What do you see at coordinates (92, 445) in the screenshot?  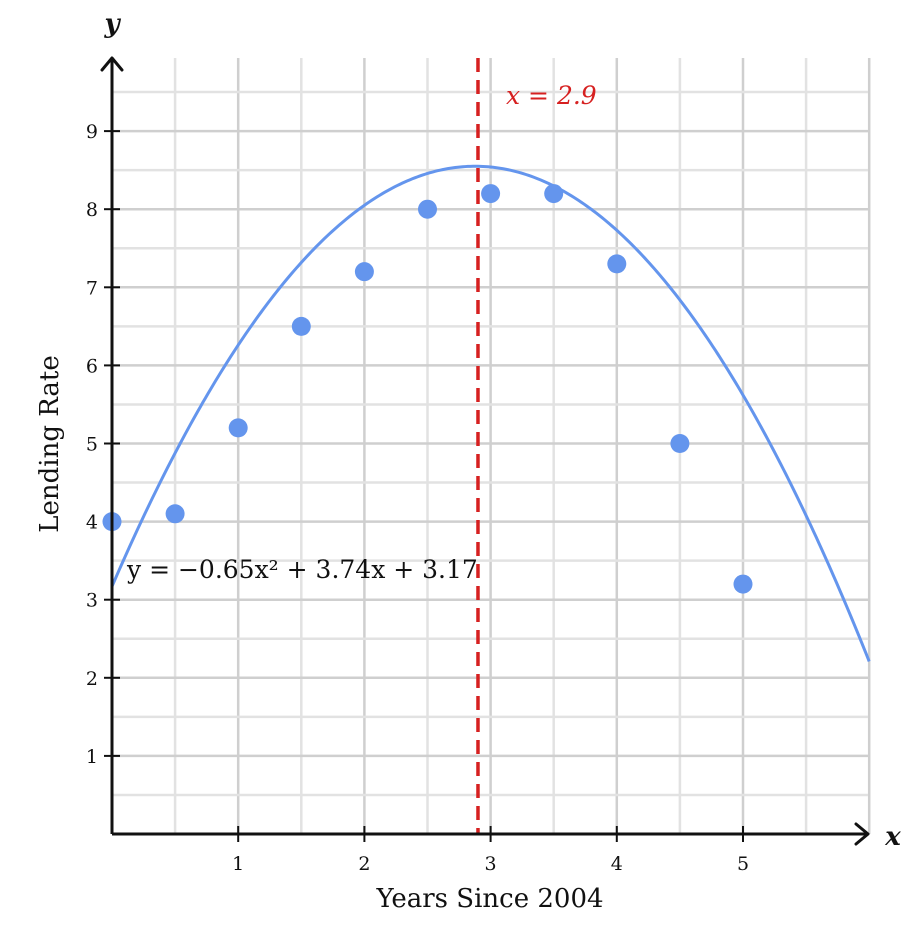 I see `y-tick-label: 5` at bounding box center [92, 445].